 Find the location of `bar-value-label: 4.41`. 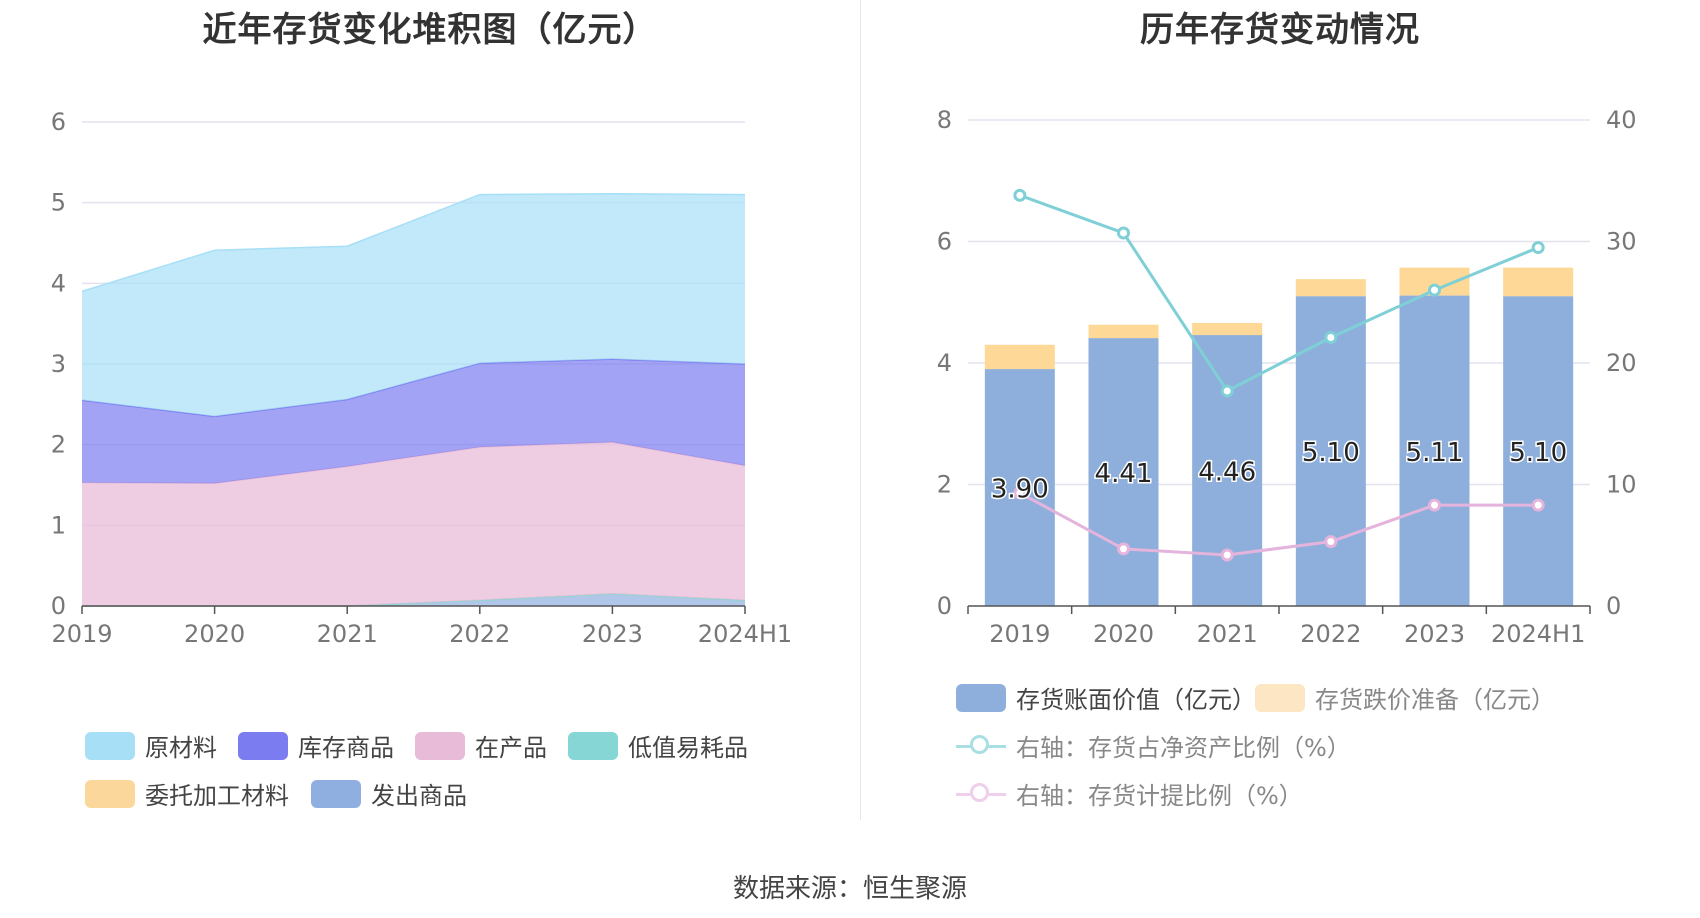

bar-value-label: 4.41 is located at coordinates (1124, 474).